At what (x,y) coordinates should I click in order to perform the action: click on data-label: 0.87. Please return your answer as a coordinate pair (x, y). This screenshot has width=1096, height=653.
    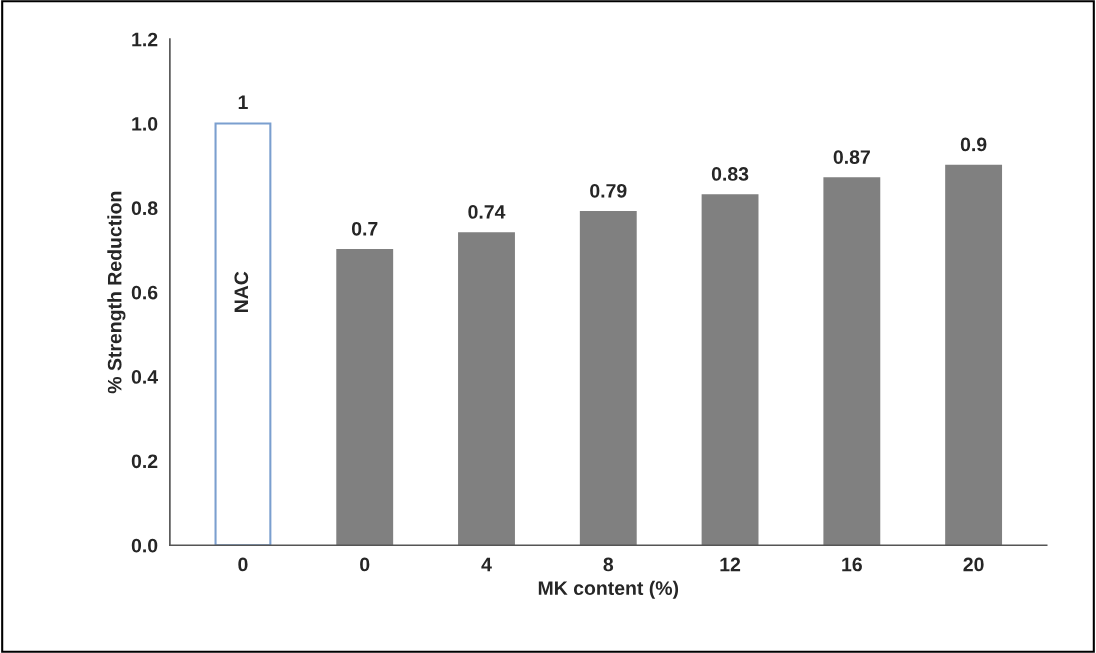
    Looking at the image, I should click on (851, 157).